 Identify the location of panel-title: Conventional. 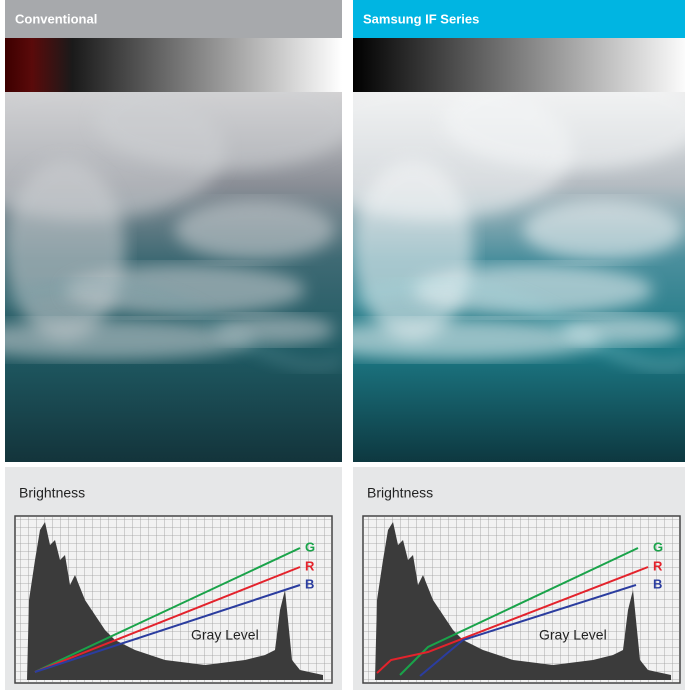
(56, 18).